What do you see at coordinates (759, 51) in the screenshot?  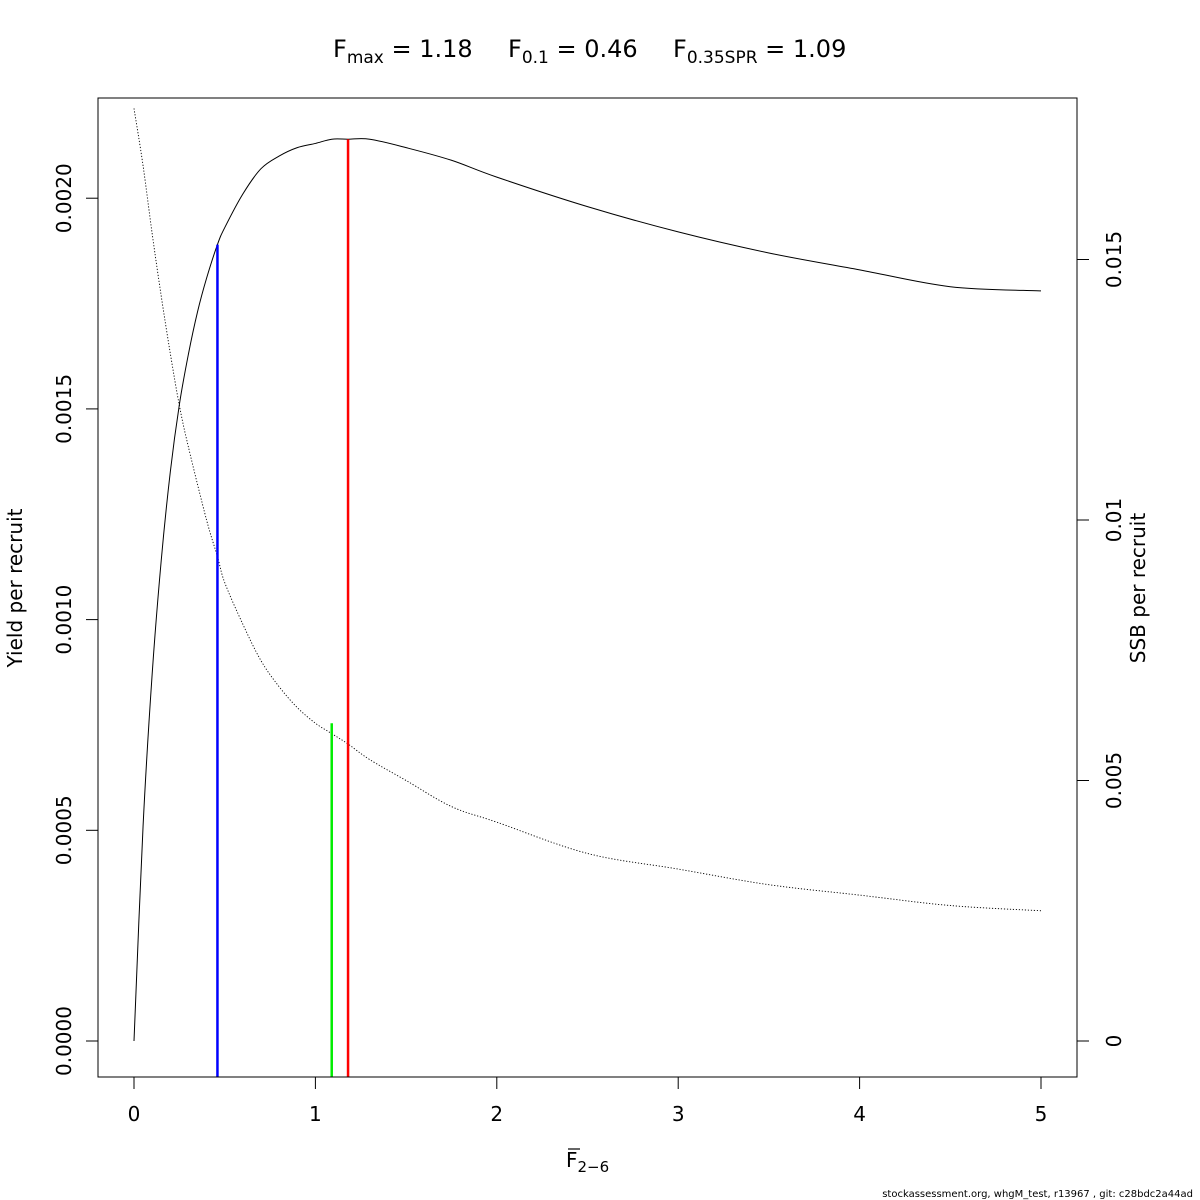 I see `title-f035spr: F0.35SPR = 1.09` at bounding box center [759, 51].